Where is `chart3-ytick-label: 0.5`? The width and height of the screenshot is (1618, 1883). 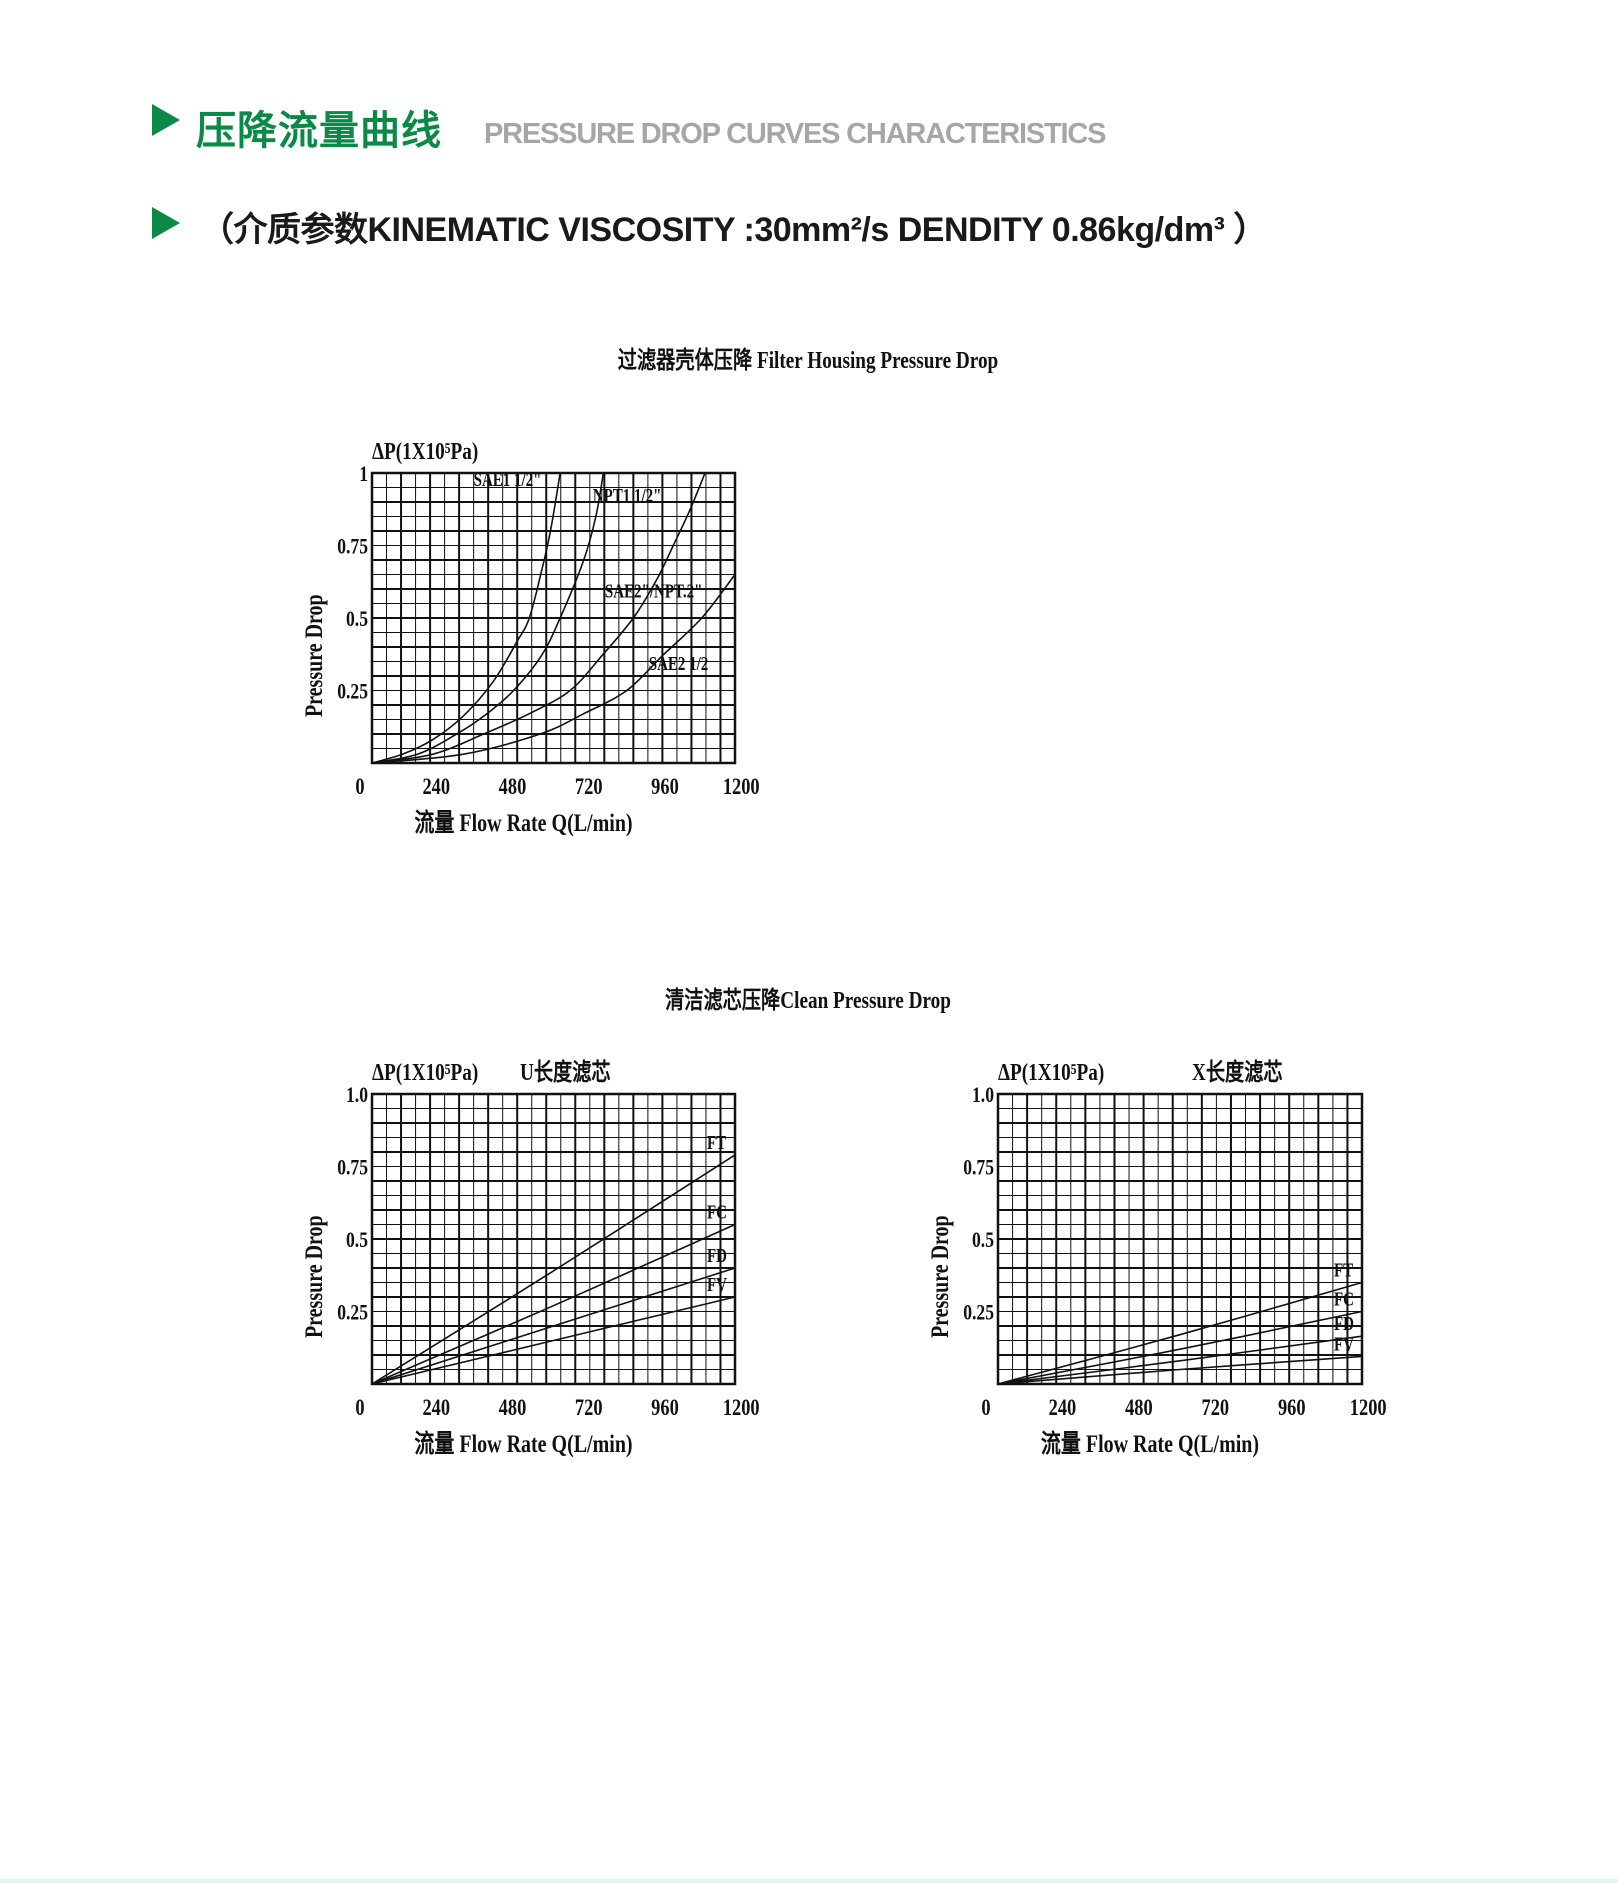 chart3-ytick-label: 0.5 is located at coordinates (983, 1240).